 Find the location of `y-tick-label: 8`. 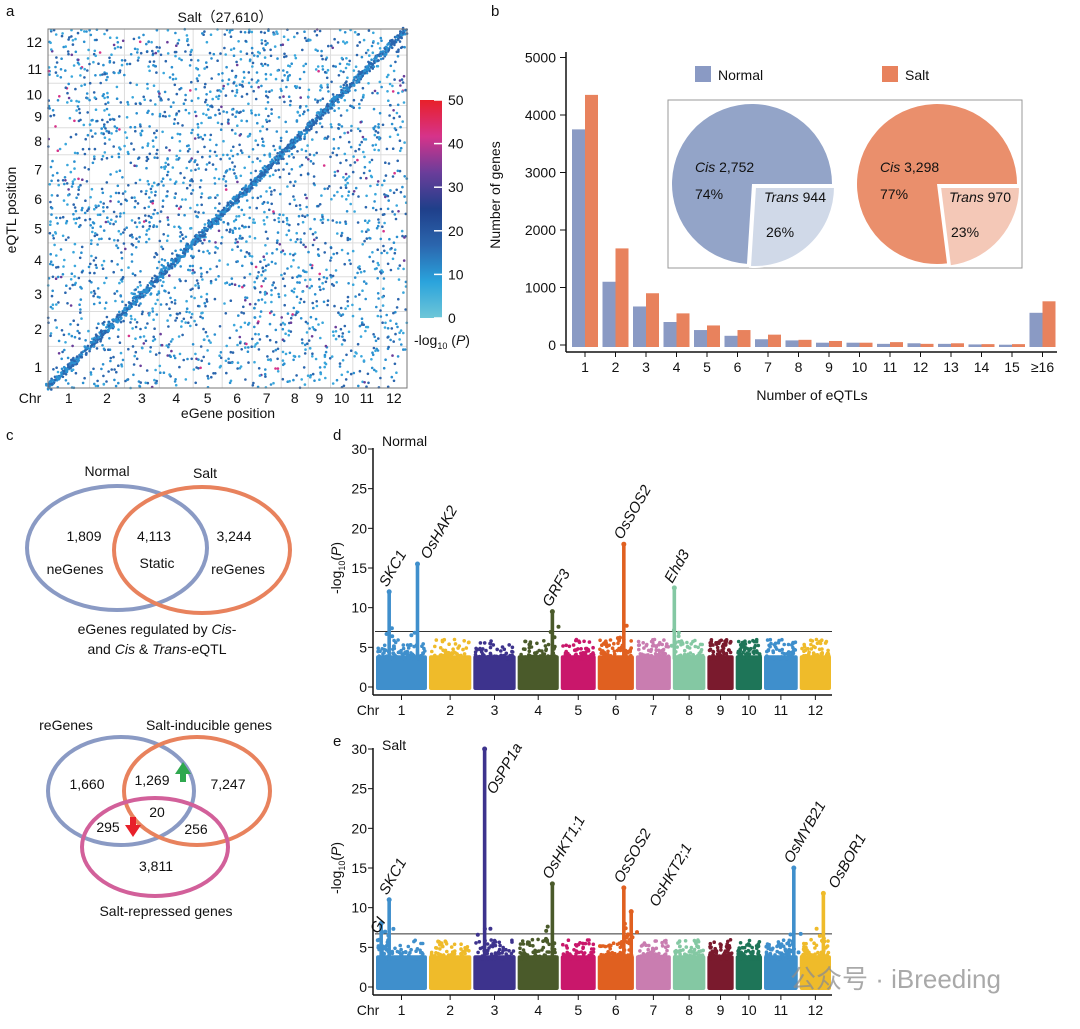

y-tick-label: 8 is located at coordinates (38, 141).